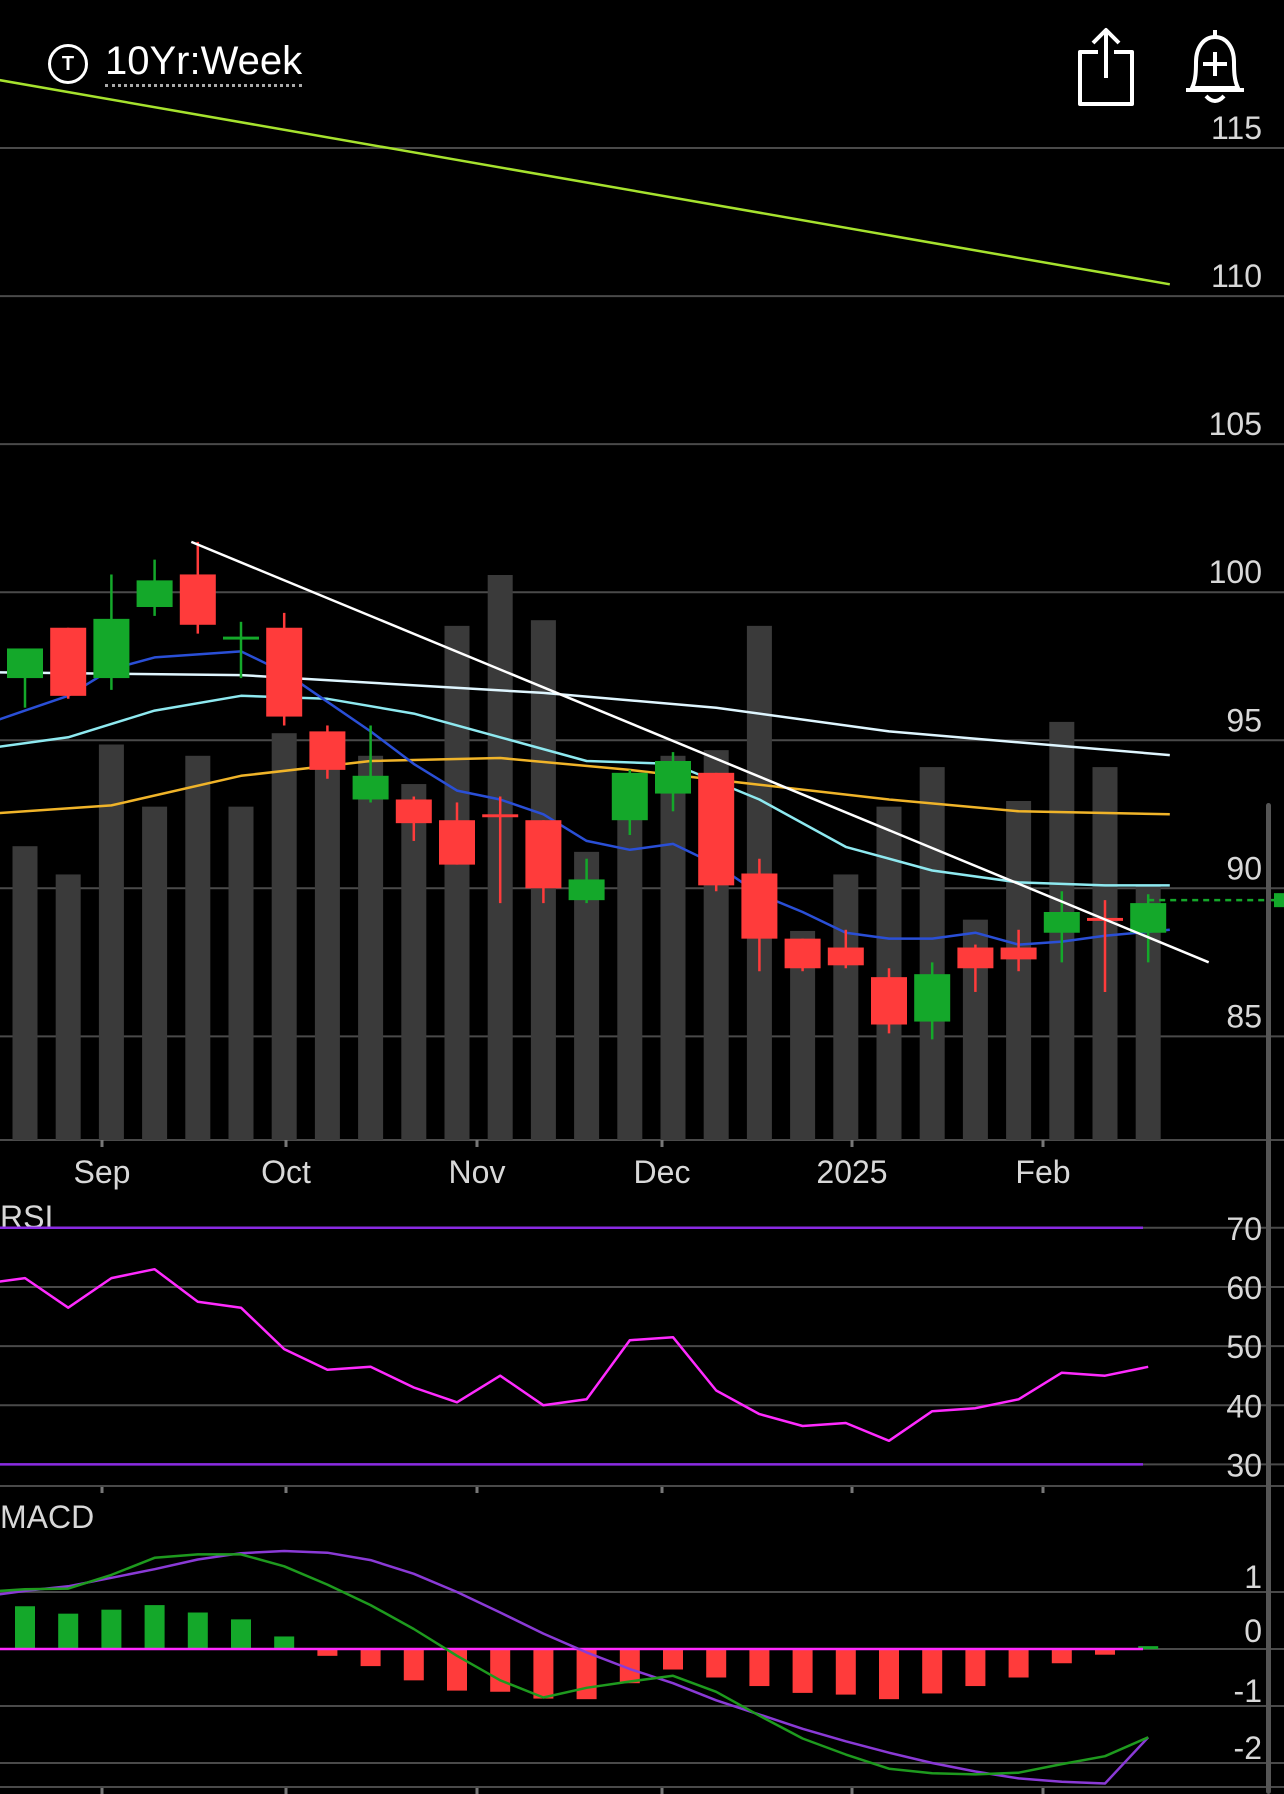 This screenshot has width=1284, height=1794. Describe the element at coordinates (642, 65) in the screenshot. I see `chart-header: T 10Yr:Week` at that location.